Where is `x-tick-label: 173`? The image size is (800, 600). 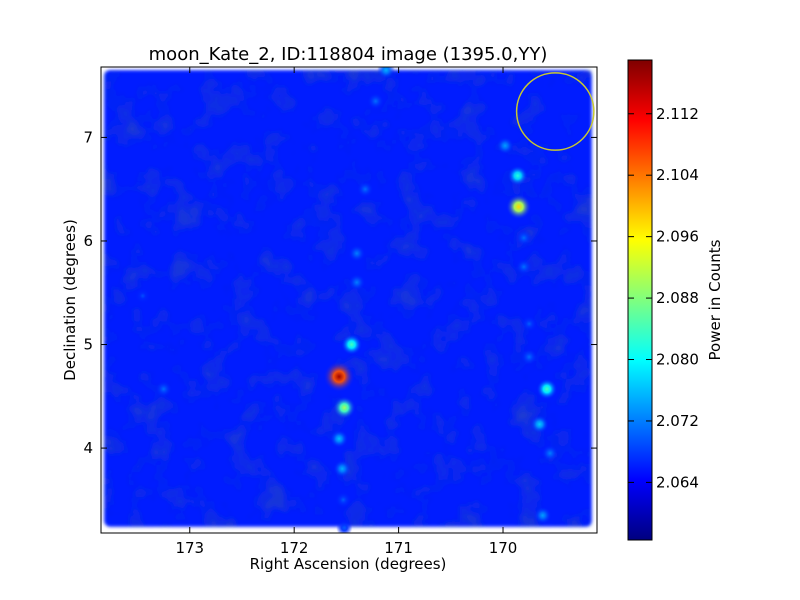 x-tick-label: 173 is located at coordinates (189, 548).